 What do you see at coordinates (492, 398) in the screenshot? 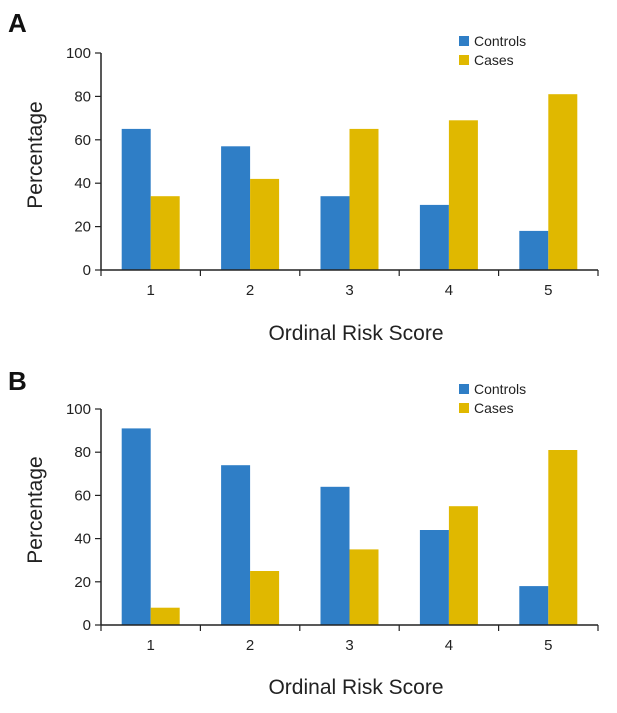
I see `panel-b-legend: Controls Cases` at bounding box center [492, 398].